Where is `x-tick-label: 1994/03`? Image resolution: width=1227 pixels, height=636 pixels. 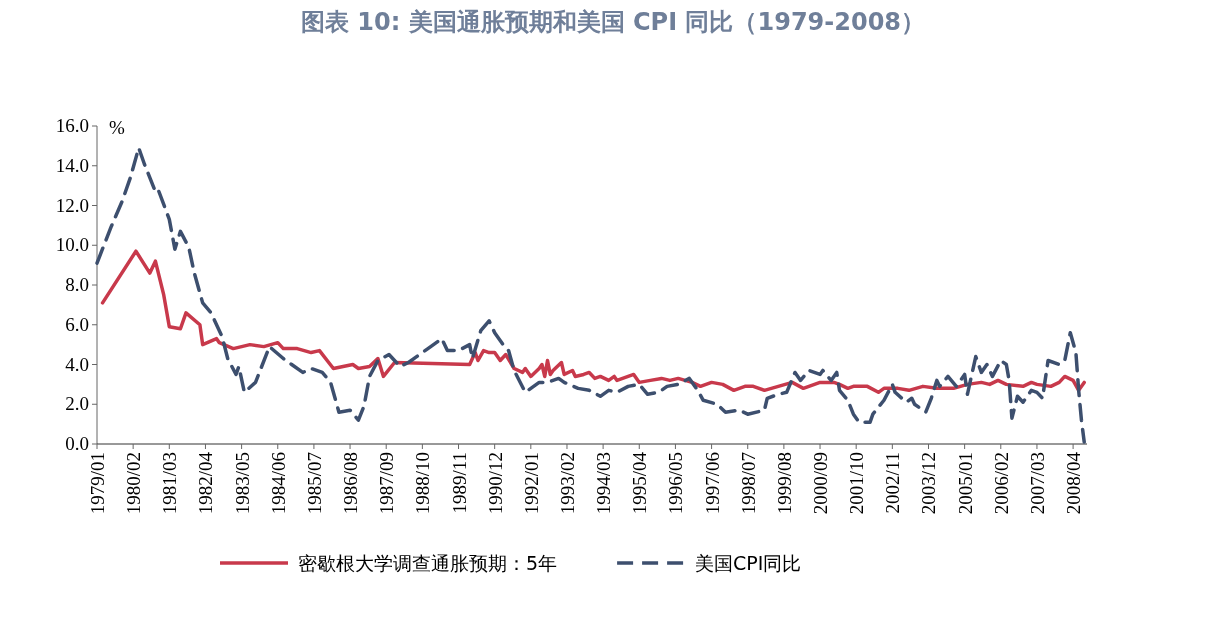 x-tick-label: 1994/03 is located at coordinates (604, 483).